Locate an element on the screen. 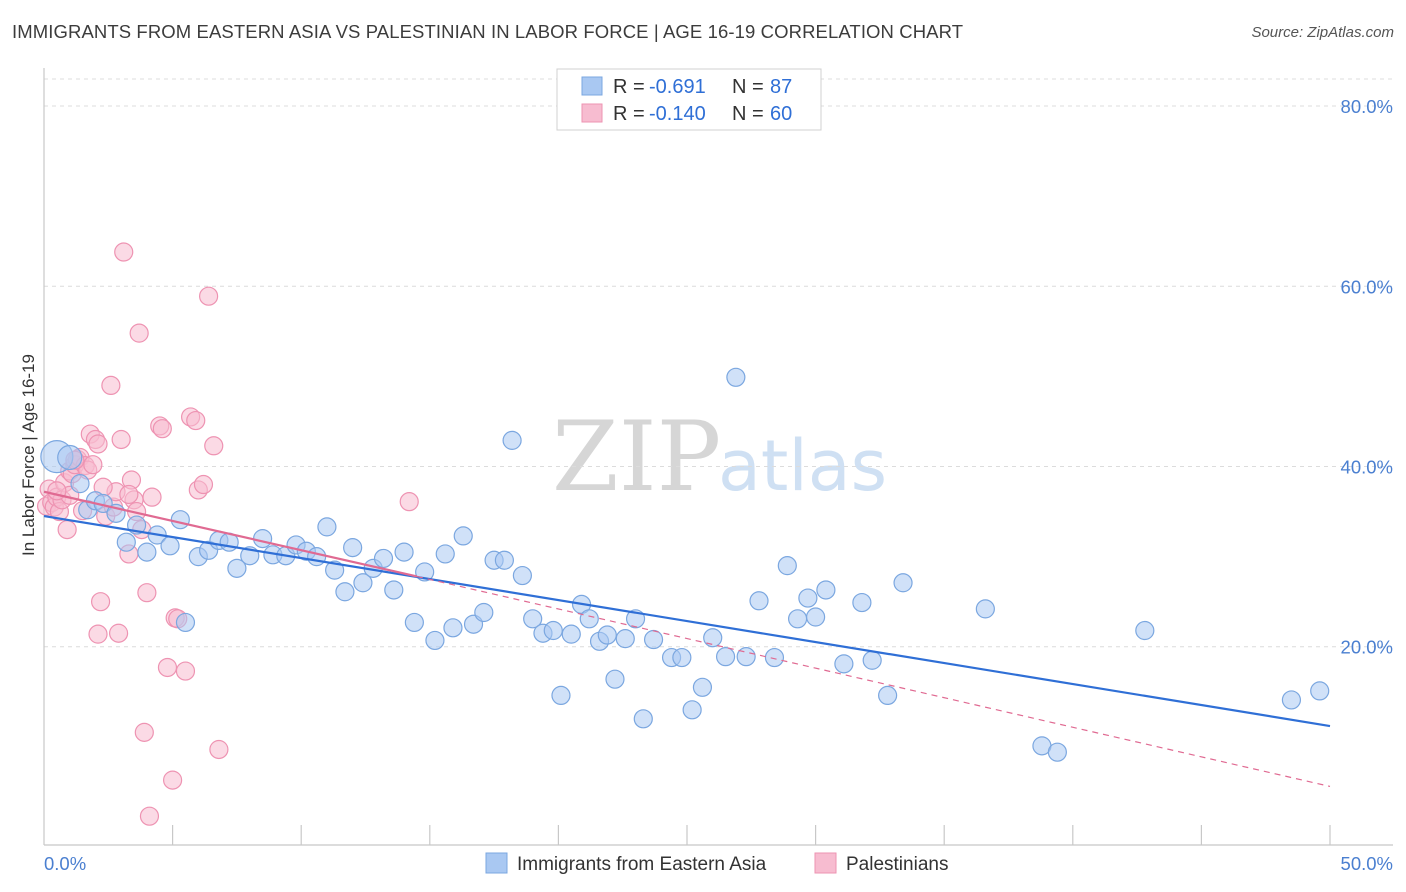 The height and width of the screenshot is (892, 1406). y-tick-label-0: 20.0% is located at coordinates (1367, 647).